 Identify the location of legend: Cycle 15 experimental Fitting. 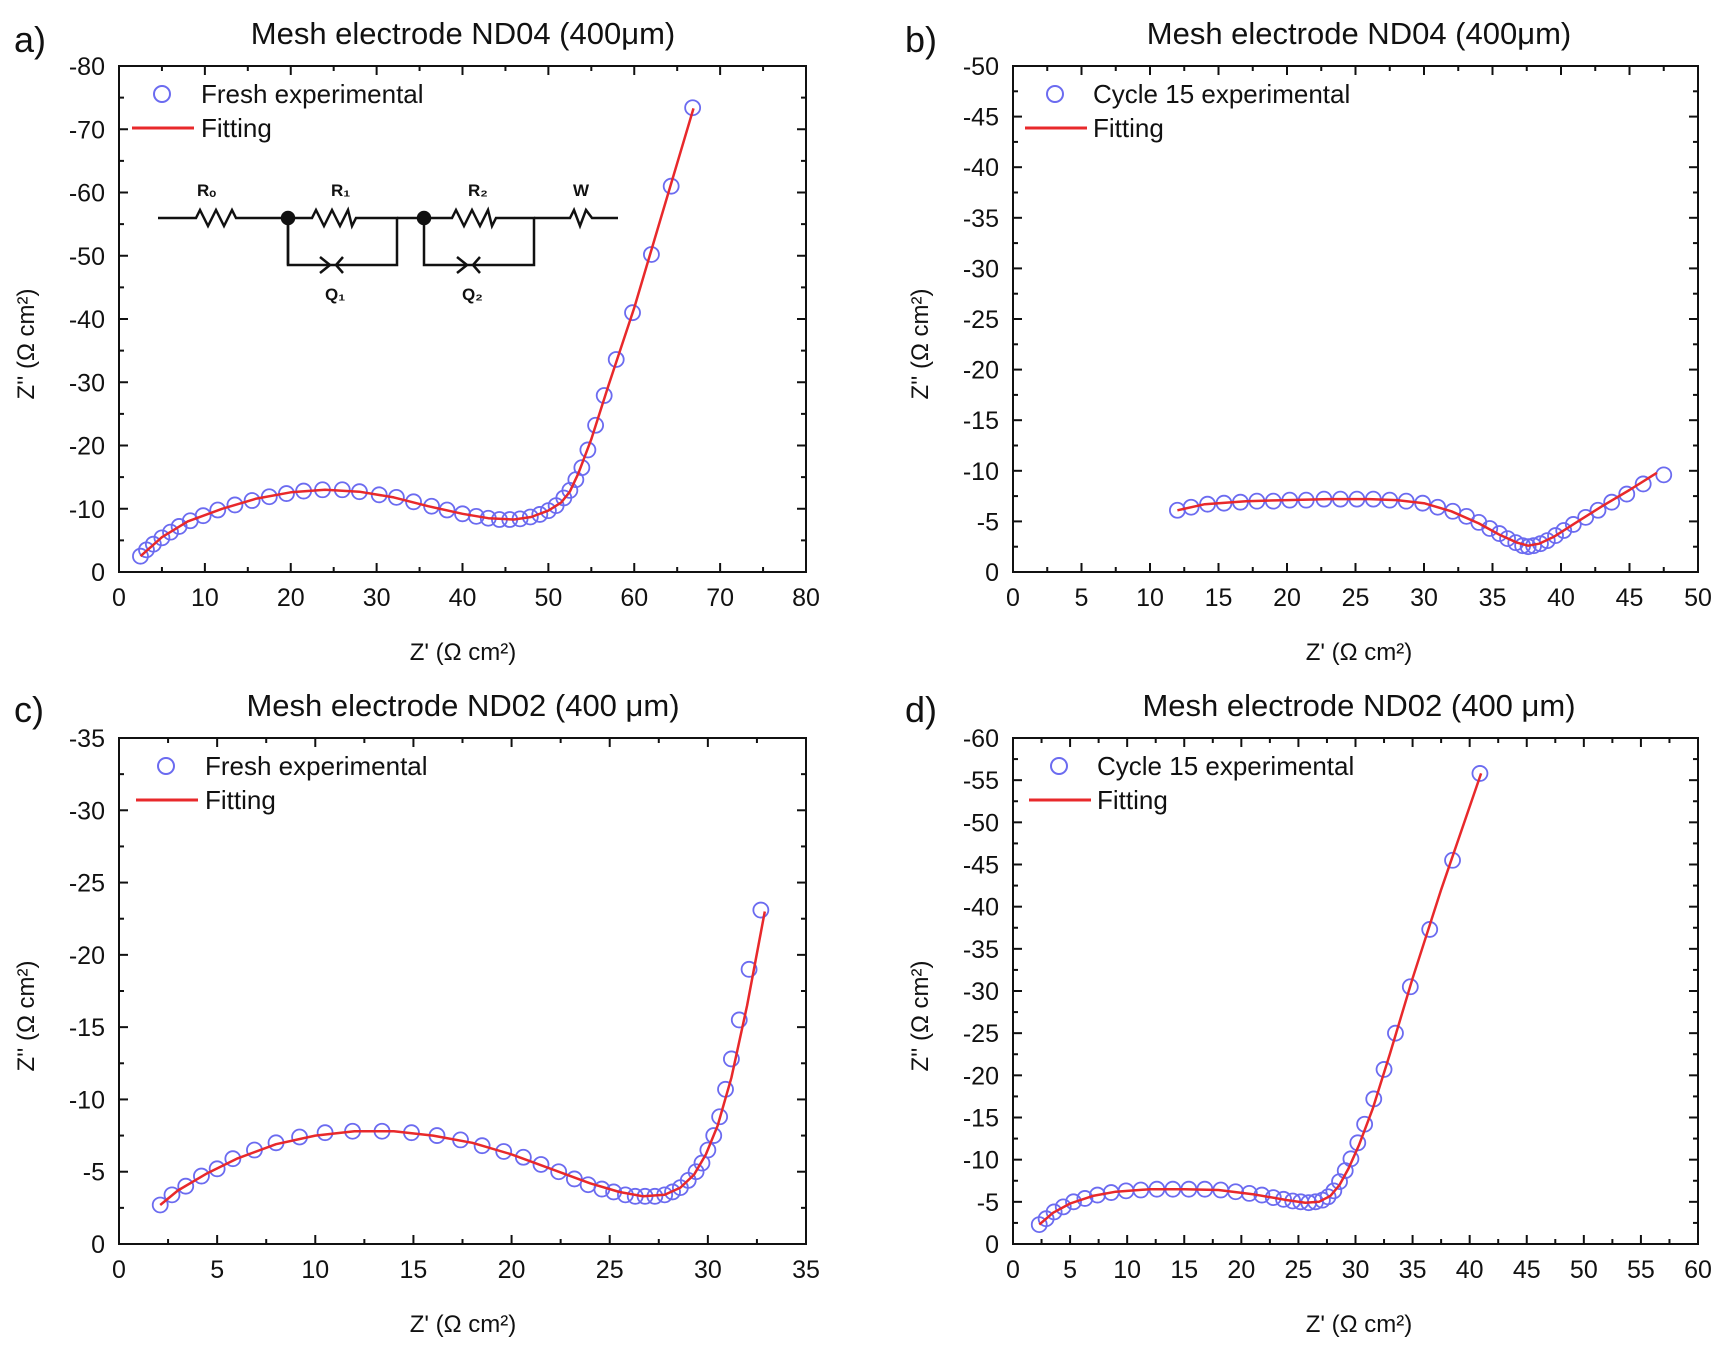
(1191, 783).